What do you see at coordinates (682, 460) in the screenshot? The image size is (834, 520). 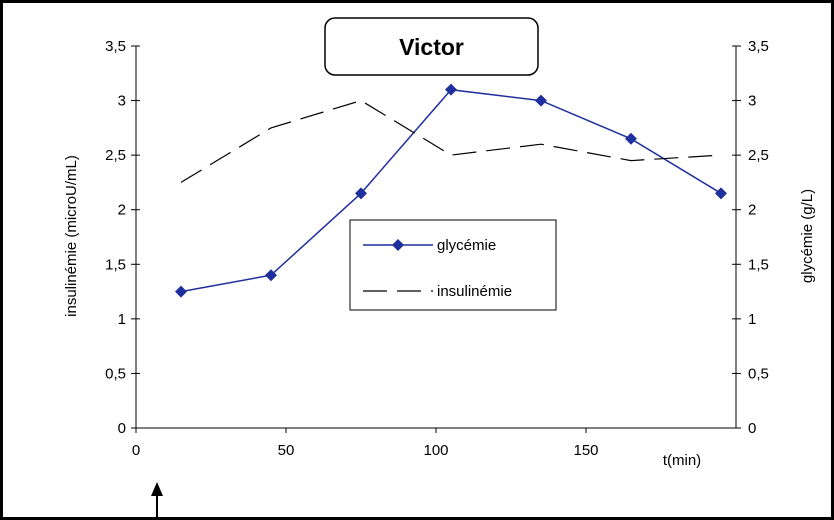 I see `x-axis-label: t(min)` at bounding box center [682, 460].